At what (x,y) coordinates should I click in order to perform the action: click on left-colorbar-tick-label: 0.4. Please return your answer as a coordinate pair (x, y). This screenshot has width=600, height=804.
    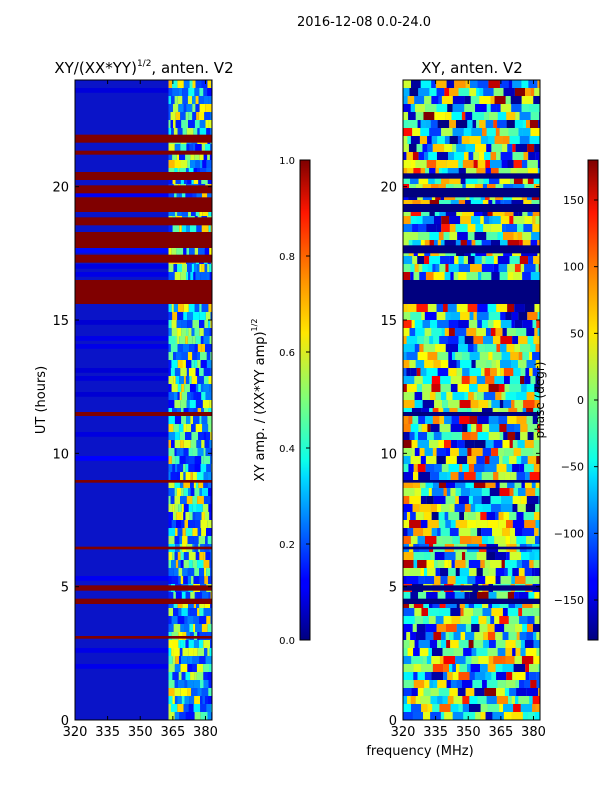
    Looking at the image, I should click on (287, 449).